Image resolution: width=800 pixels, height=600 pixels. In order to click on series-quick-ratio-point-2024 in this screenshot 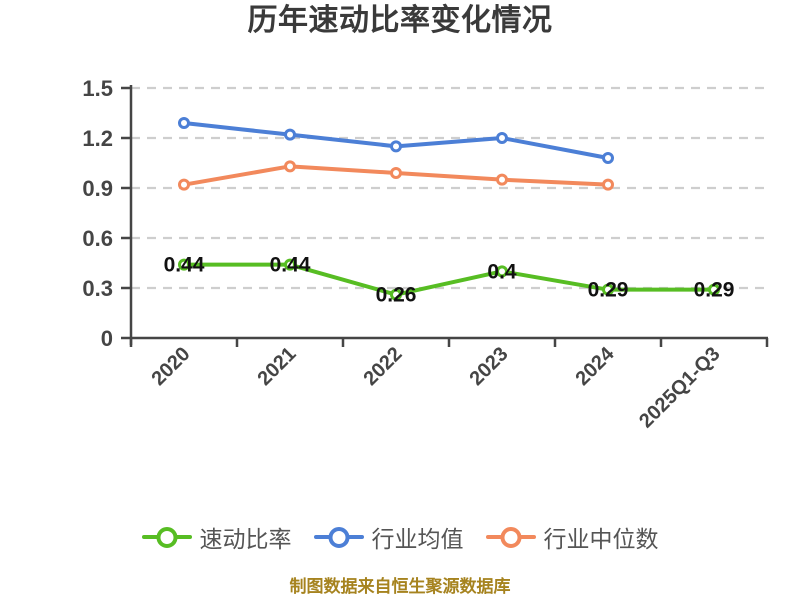, I will do `click(608, 289)`.